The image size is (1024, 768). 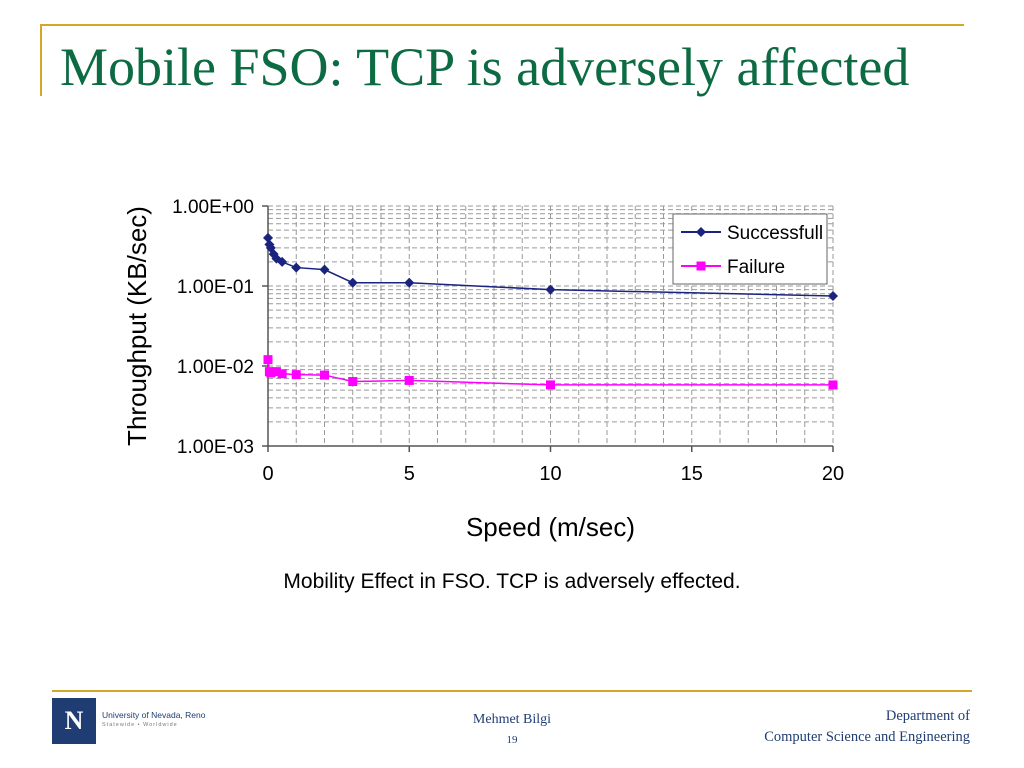 What do you see at coordinates (41, 60) in the screenshot?
I see `title-frame-left-rule` at bounding box center [41, 60].